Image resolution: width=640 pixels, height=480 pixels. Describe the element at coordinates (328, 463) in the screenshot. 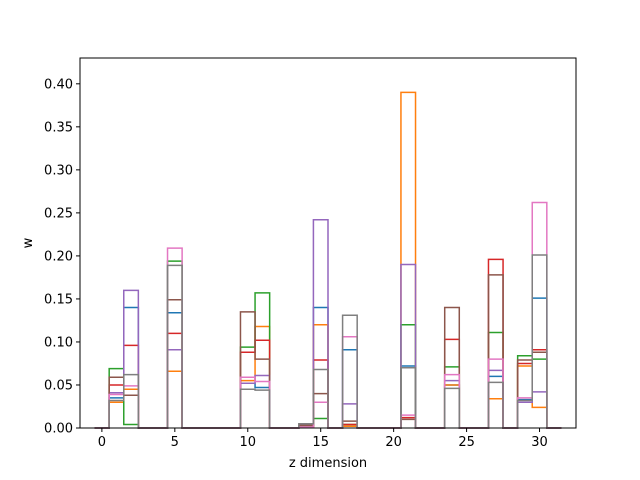

I see `x-axis-label: z dimension` at that location.